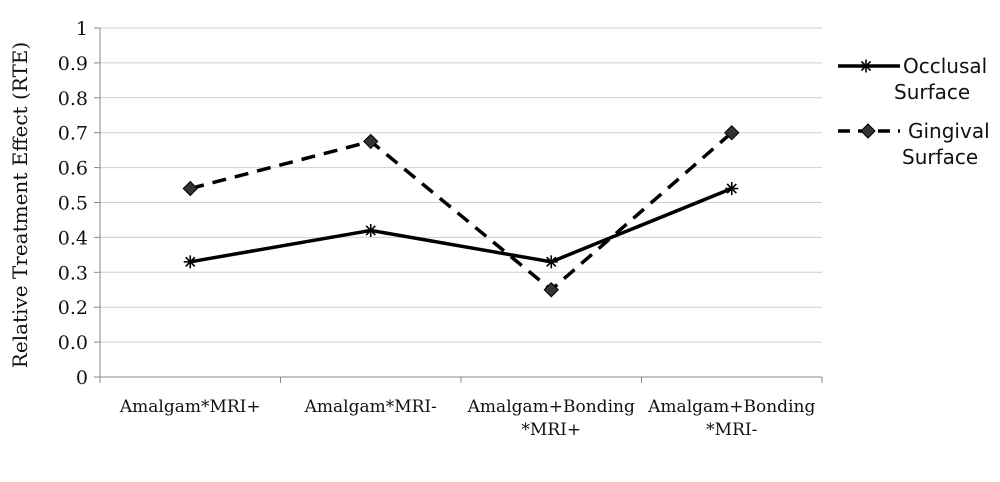 This screenshot has height=482, width=1000. Describe the element at coordinates (20, 205) in the screenshot. I see `y-axis-label: Relative Treatment Effect (RTE)` at that location.